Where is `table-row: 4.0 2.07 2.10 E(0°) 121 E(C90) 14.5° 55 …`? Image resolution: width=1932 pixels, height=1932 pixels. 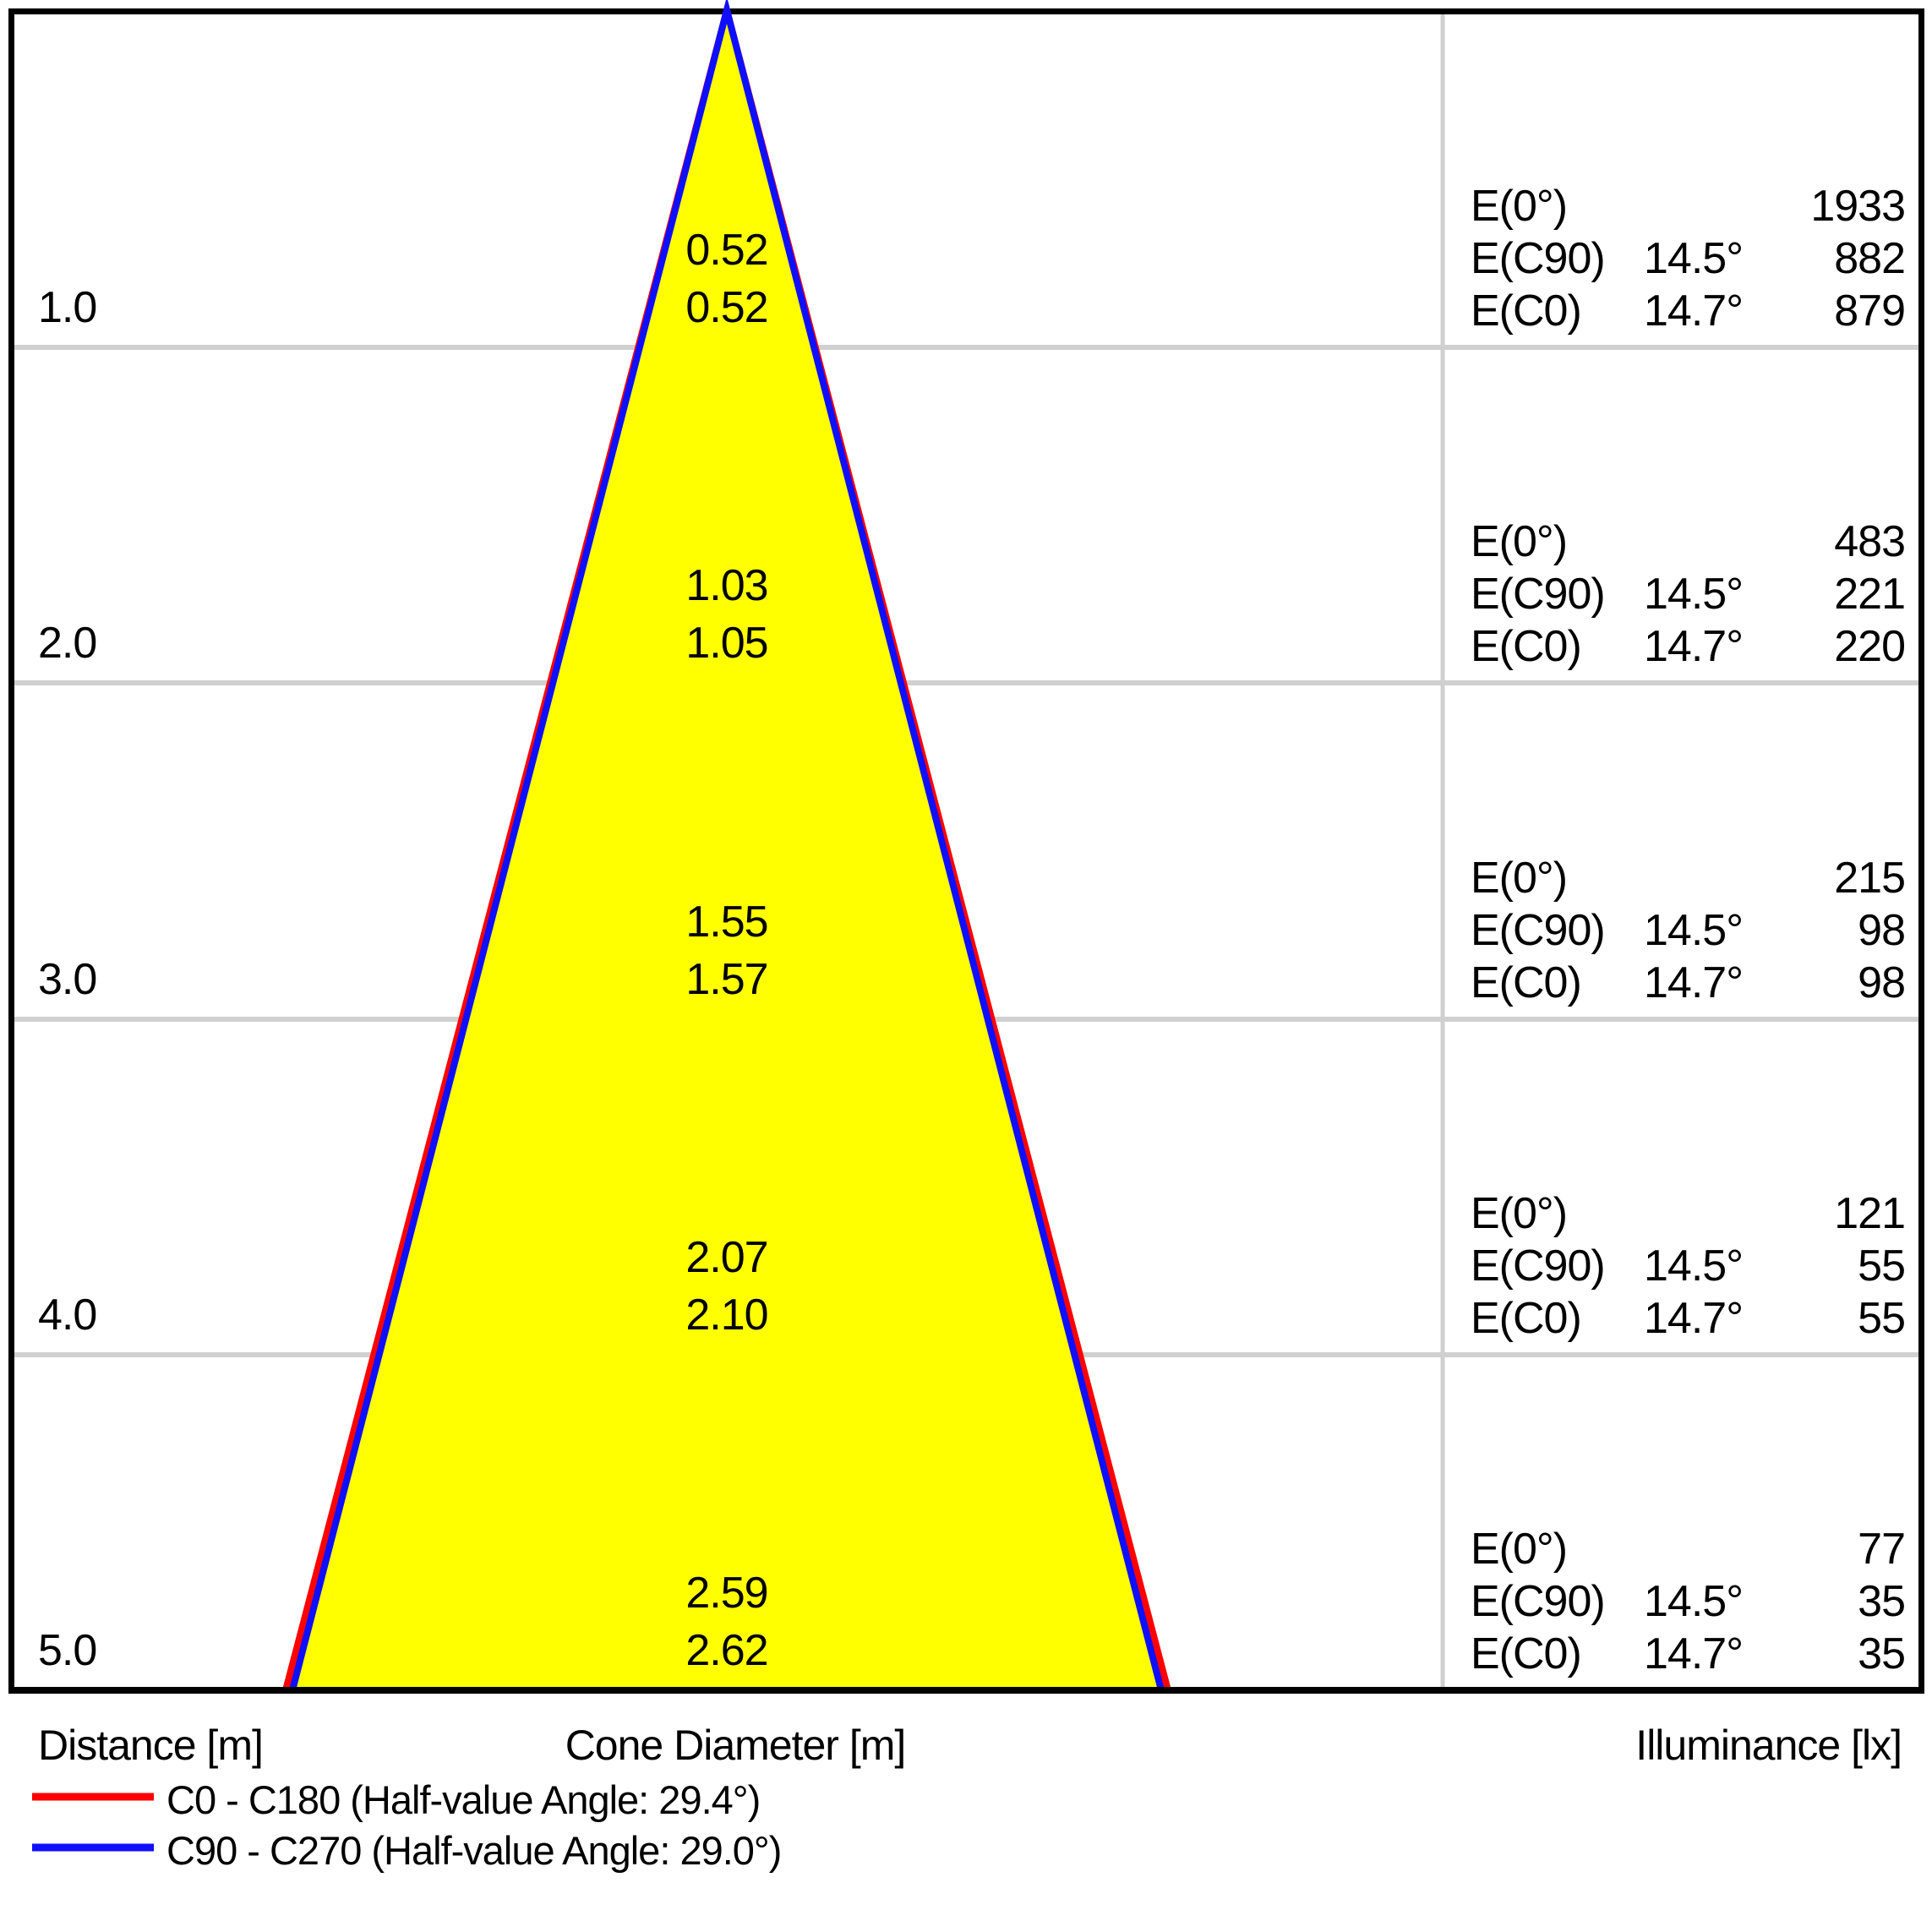 table-row: 4.0 2.07 2.10 E(0°) 121 E(C90) 14.5° 55 … is located at coordinates (972, 1266).